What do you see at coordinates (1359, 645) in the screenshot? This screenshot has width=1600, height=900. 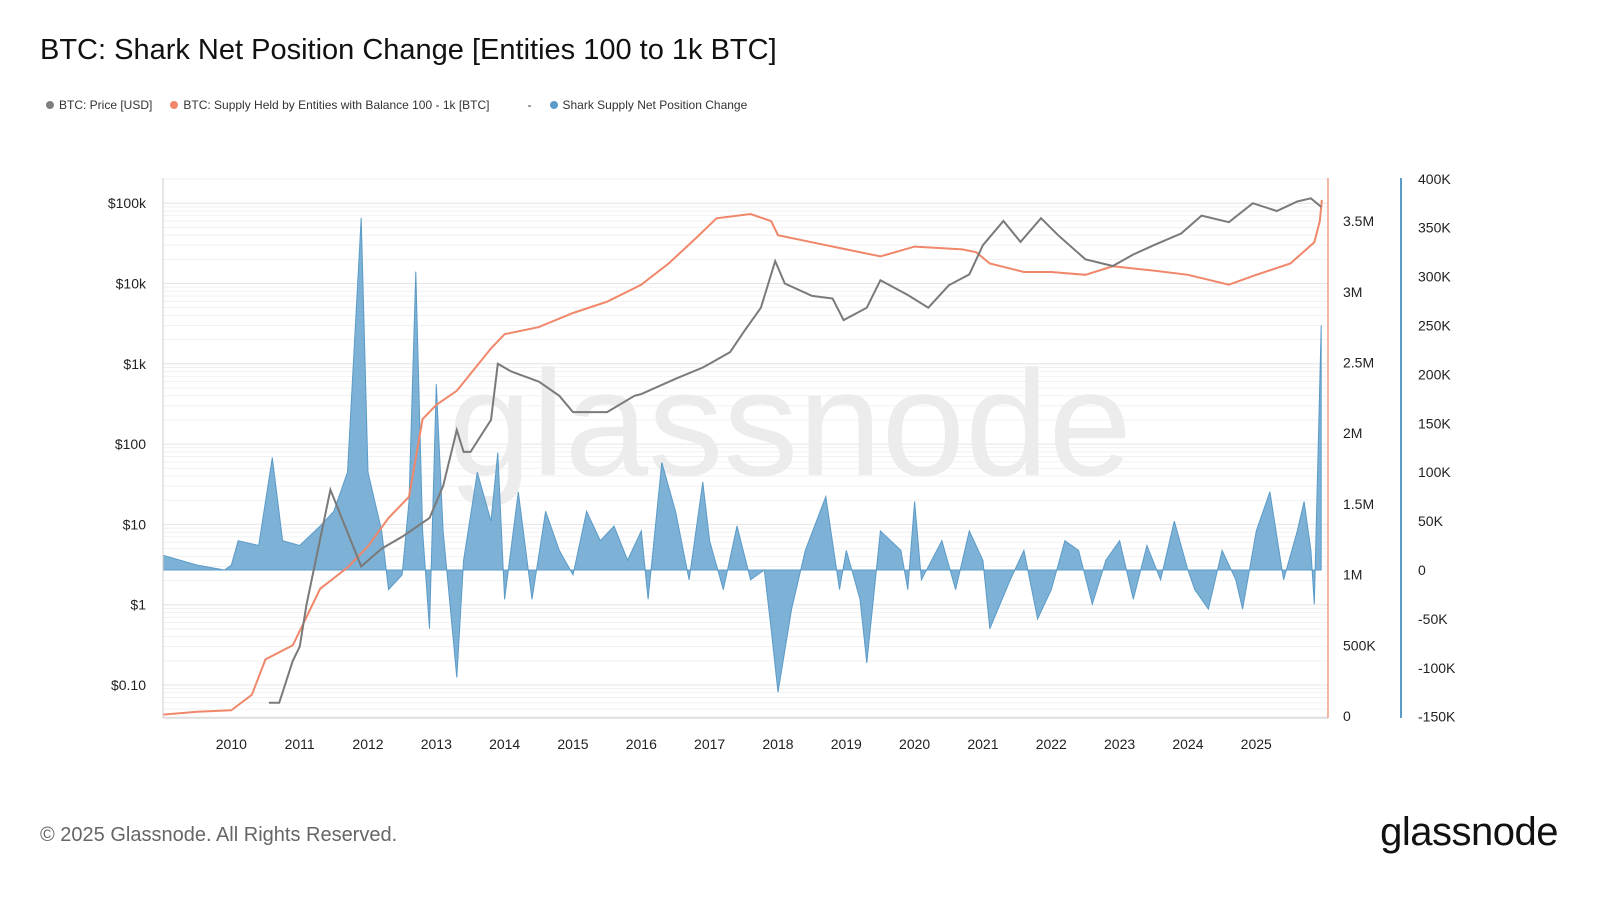 I see `supply-tick-label: 500K` at bounding box center [1359, 645].